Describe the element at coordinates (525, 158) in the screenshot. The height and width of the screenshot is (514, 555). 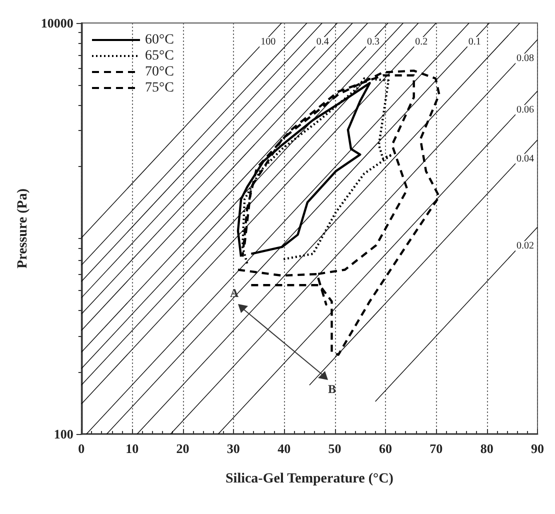
I see `series-label: 0.04` at that location.